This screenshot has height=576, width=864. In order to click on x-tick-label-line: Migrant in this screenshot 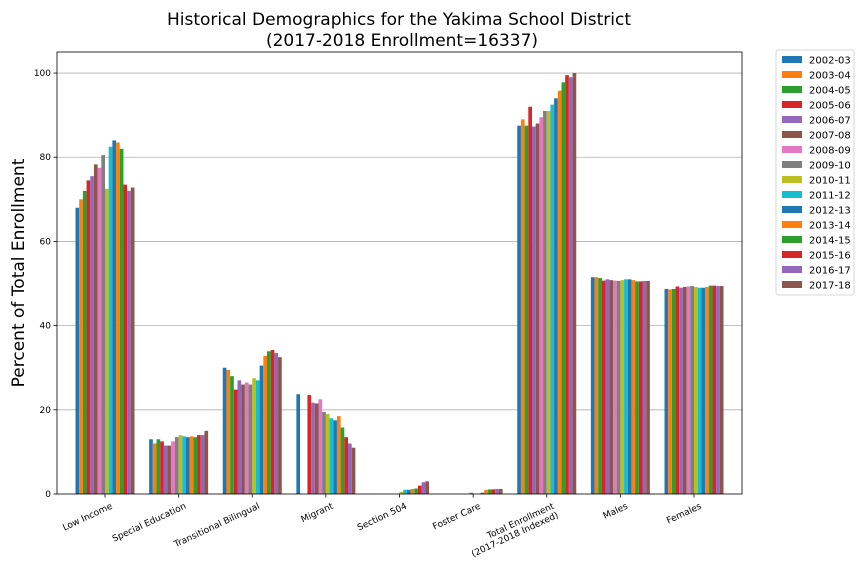, I will do `click(318, 513)`.